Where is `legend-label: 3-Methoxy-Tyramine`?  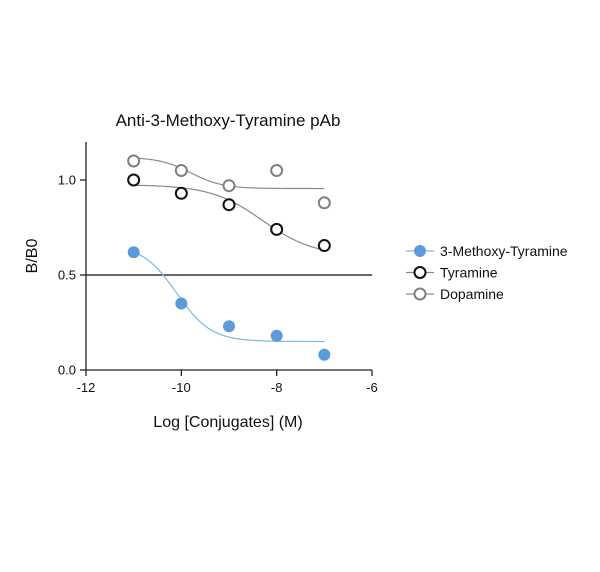 legend-label: 3-Methoxy-Tyramine is located at coordinates (504, 251).